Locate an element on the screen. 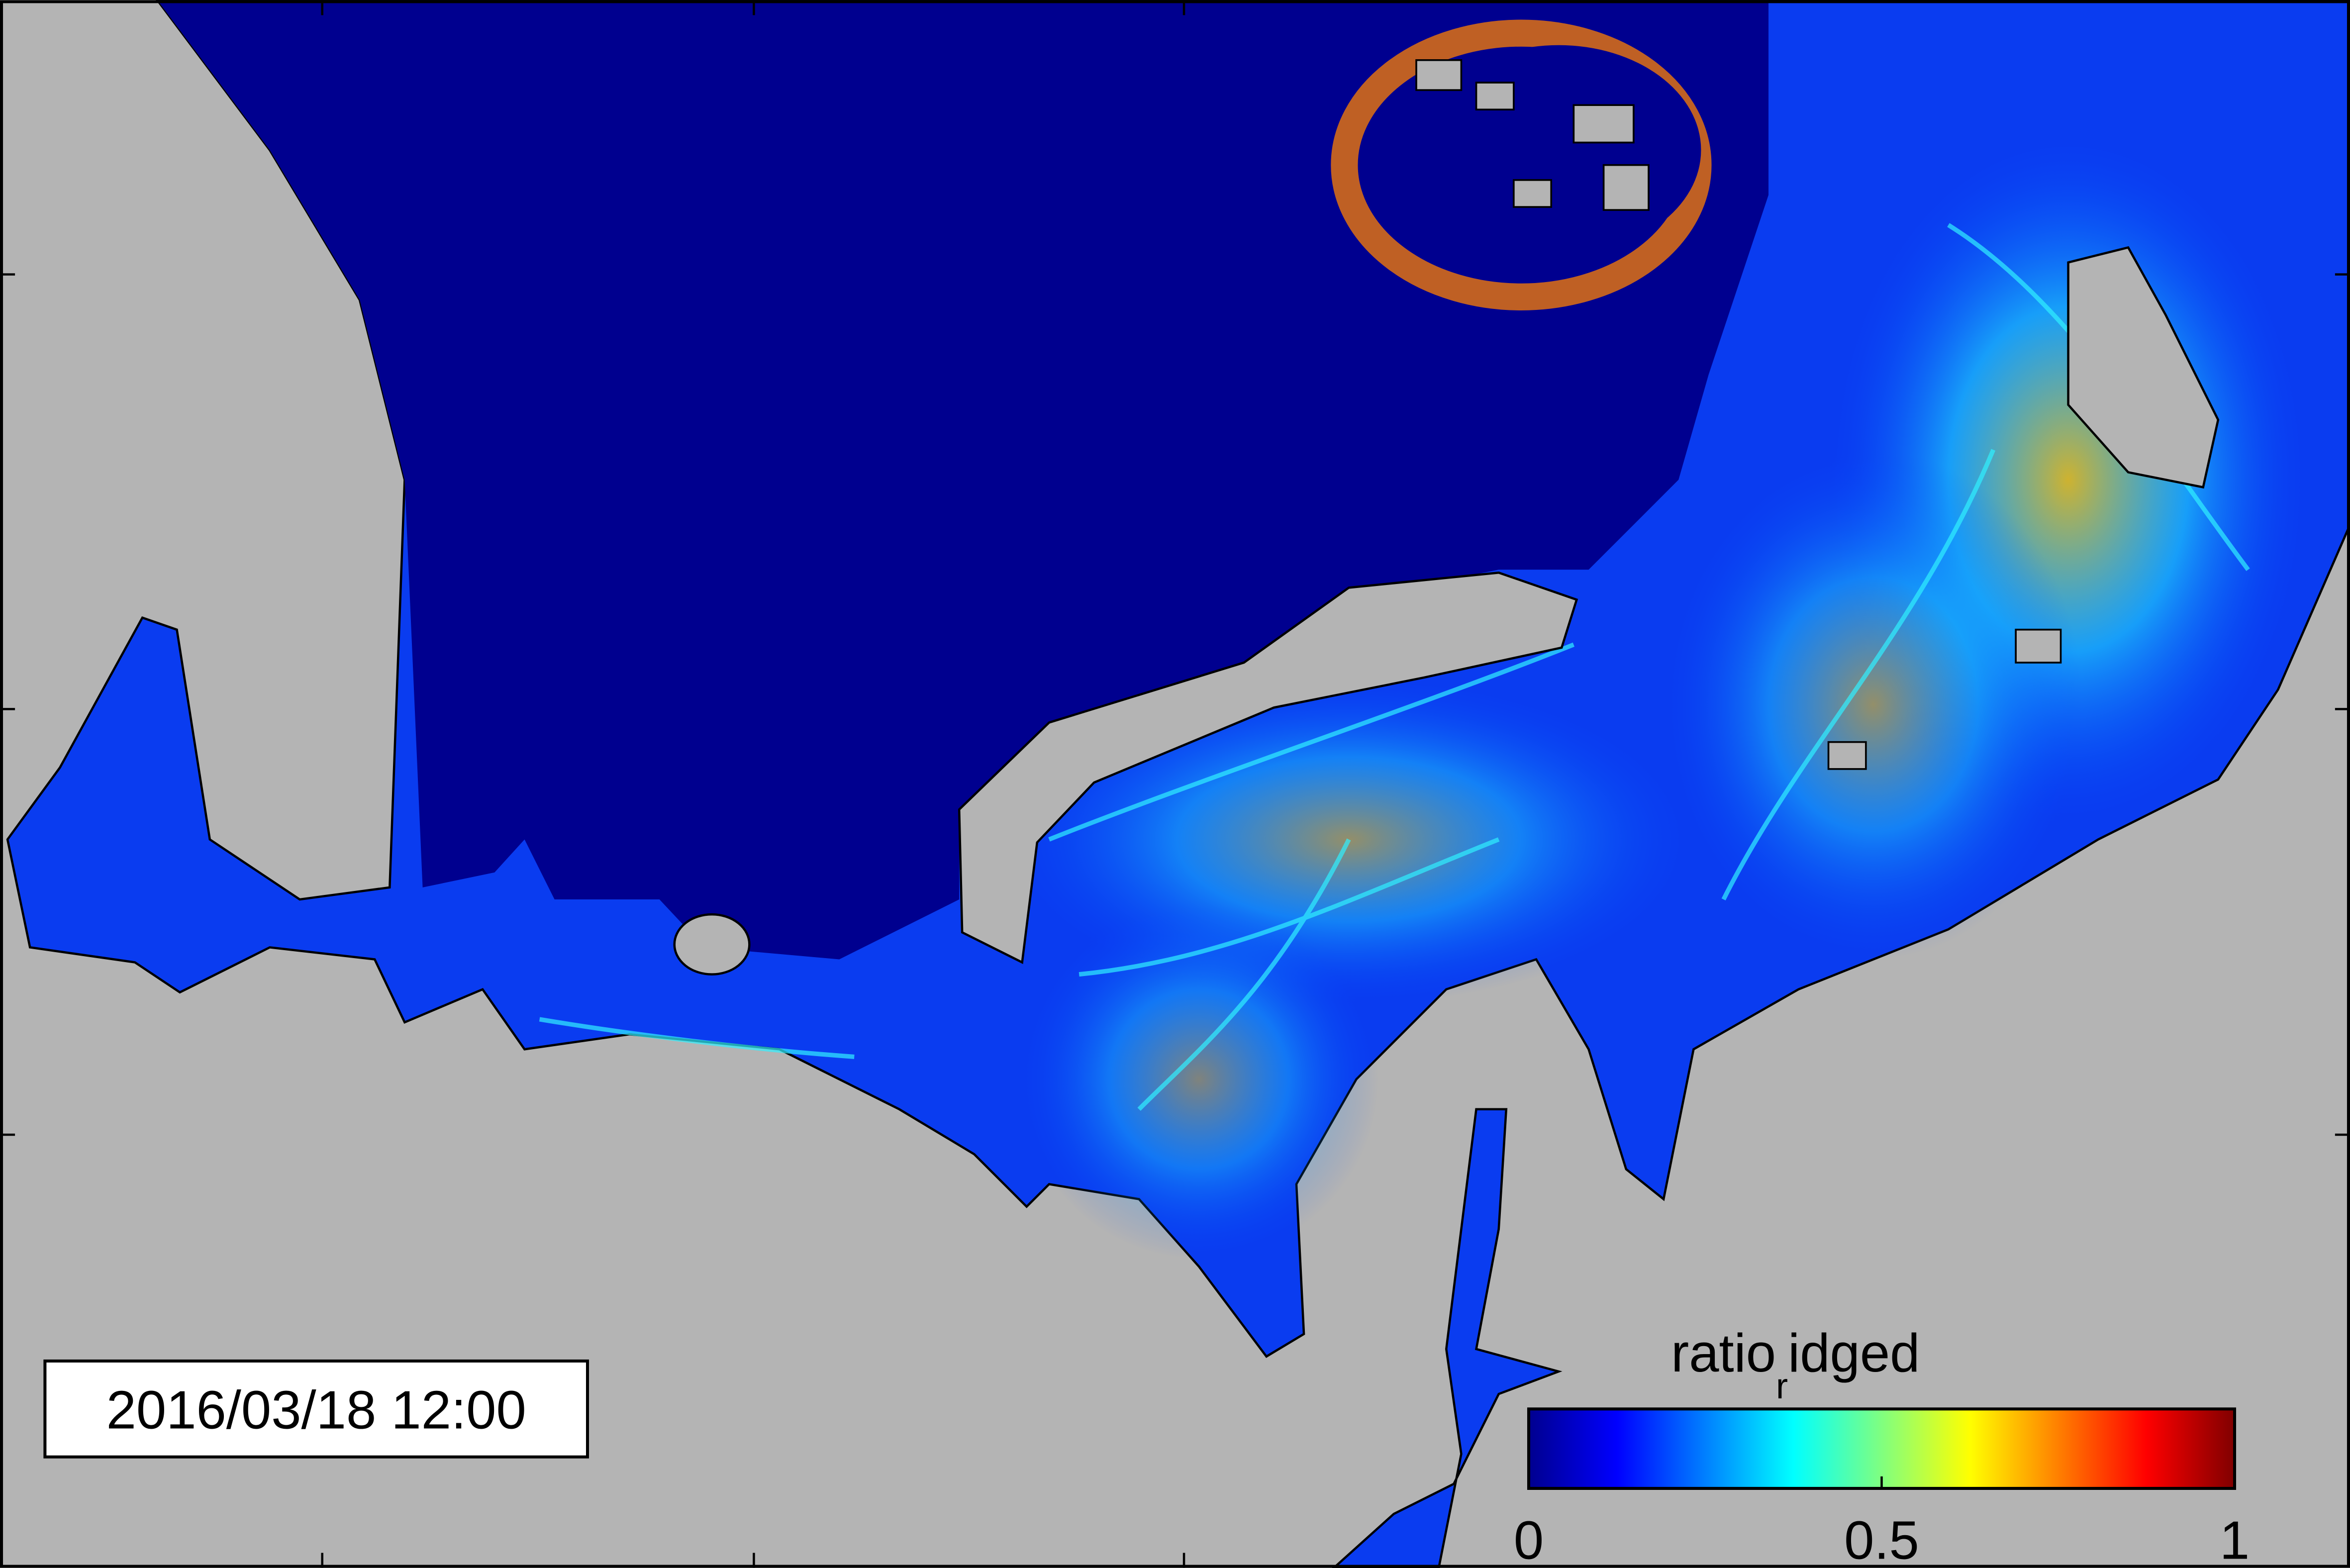  islands is located at coordinates (1738, 414).